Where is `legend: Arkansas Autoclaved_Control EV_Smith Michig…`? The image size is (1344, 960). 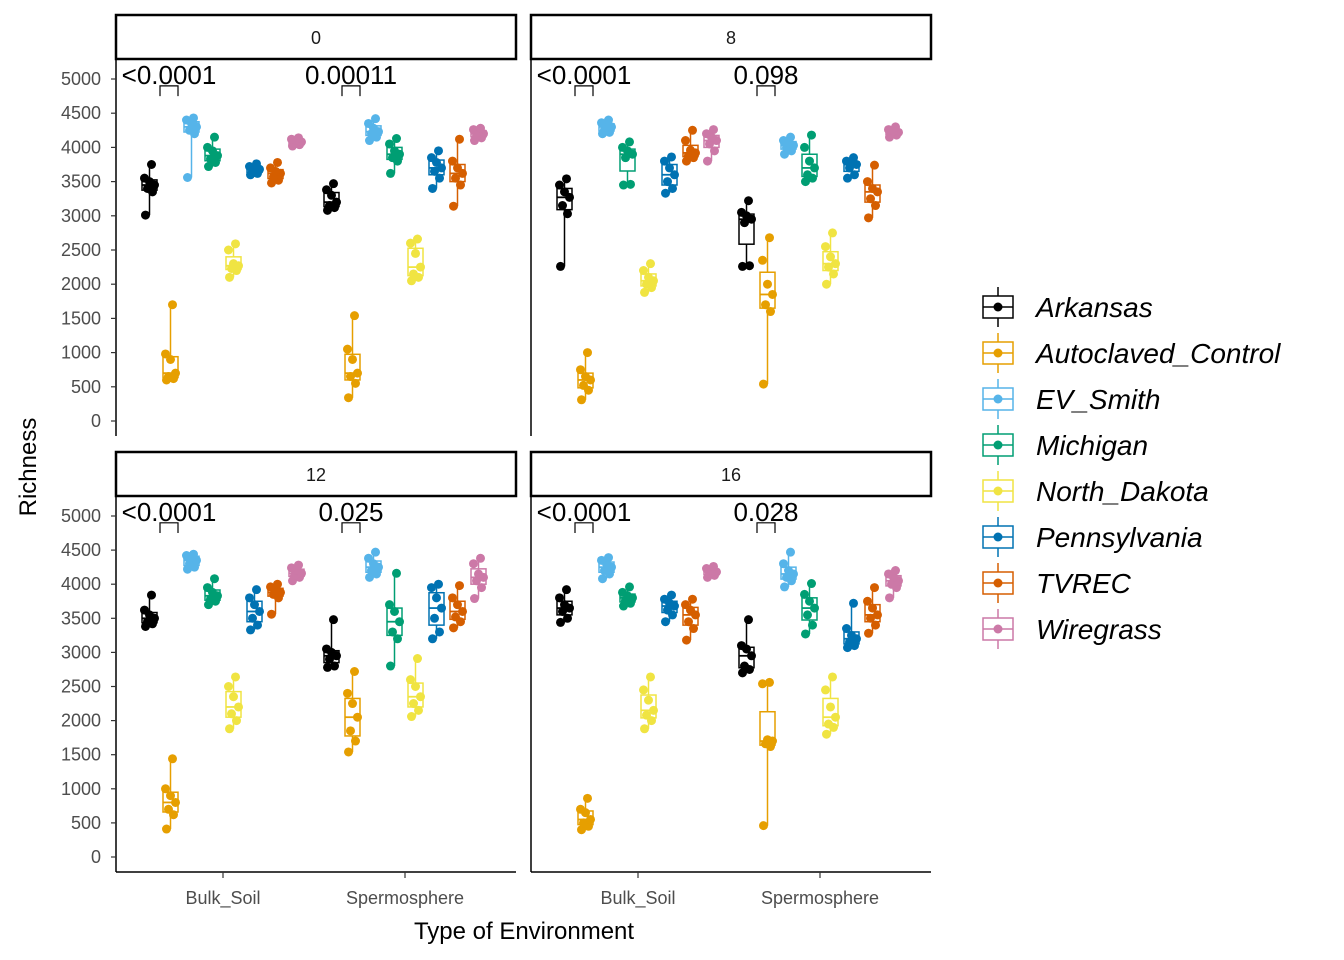
legend: Arkansas Autoclaved_Control EV_Smith Michig… is located at coordinates (1131, 468).